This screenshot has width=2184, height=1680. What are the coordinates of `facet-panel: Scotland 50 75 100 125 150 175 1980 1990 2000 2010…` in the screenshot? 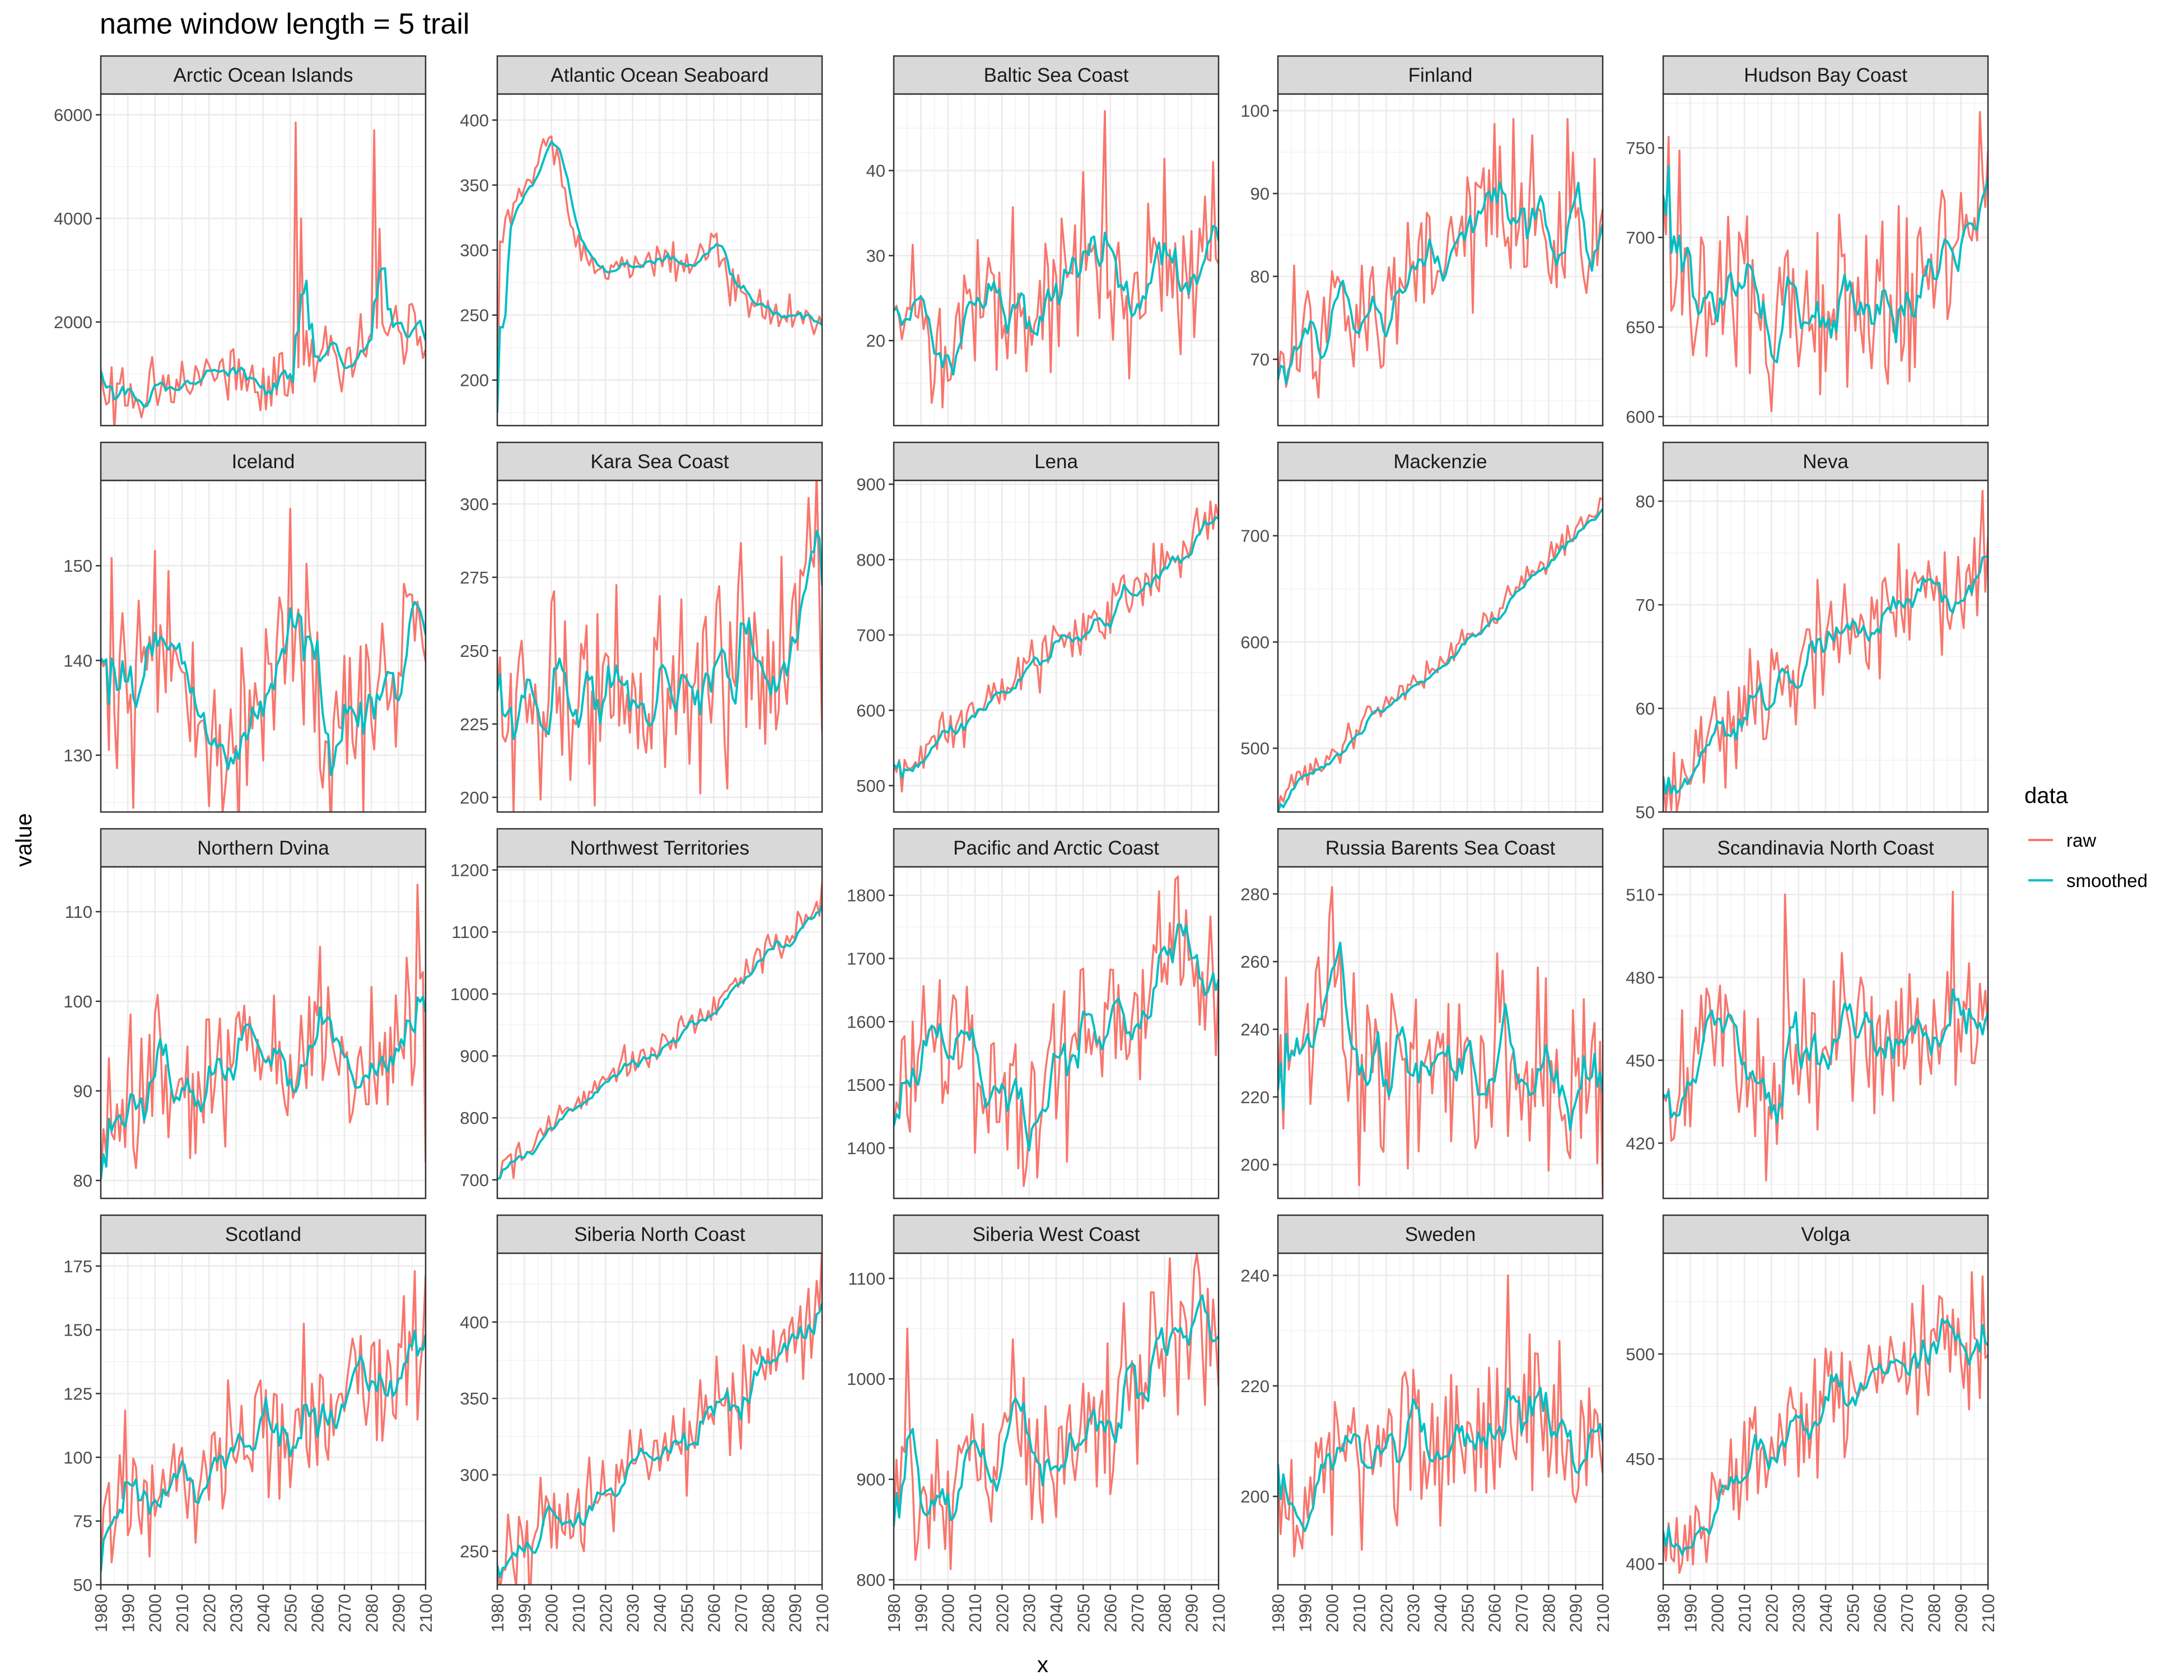 It's located at (250, 1423).